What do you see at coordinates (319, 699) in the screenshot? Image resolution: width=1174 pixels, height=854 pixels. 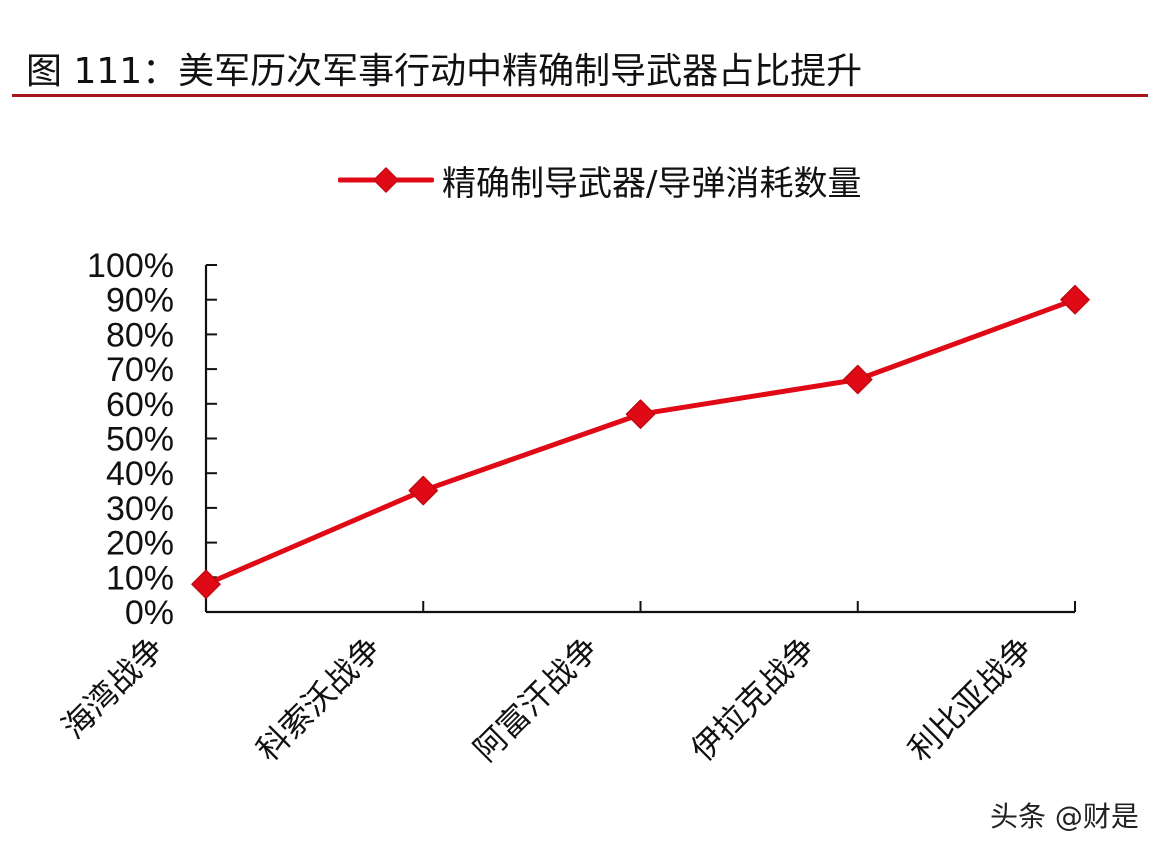 I see `x-tick-label: 科索沃战争` at bounding box center [319, 699].